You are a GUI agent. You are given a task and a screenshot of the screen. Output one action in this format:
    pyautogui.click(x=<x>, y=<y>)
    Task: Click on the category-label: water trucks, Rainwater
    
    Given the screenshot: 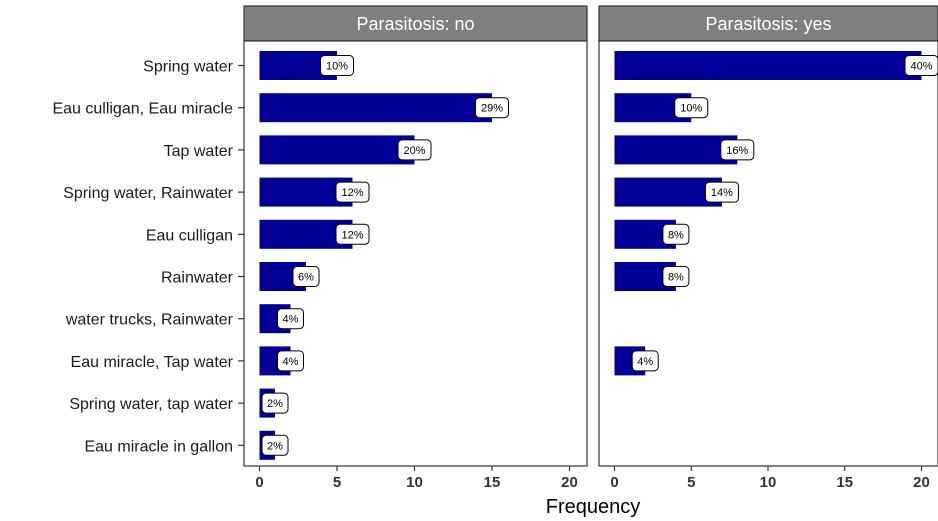 What is the action you would take?
    pyautogui.click(x=149, y=320)
    